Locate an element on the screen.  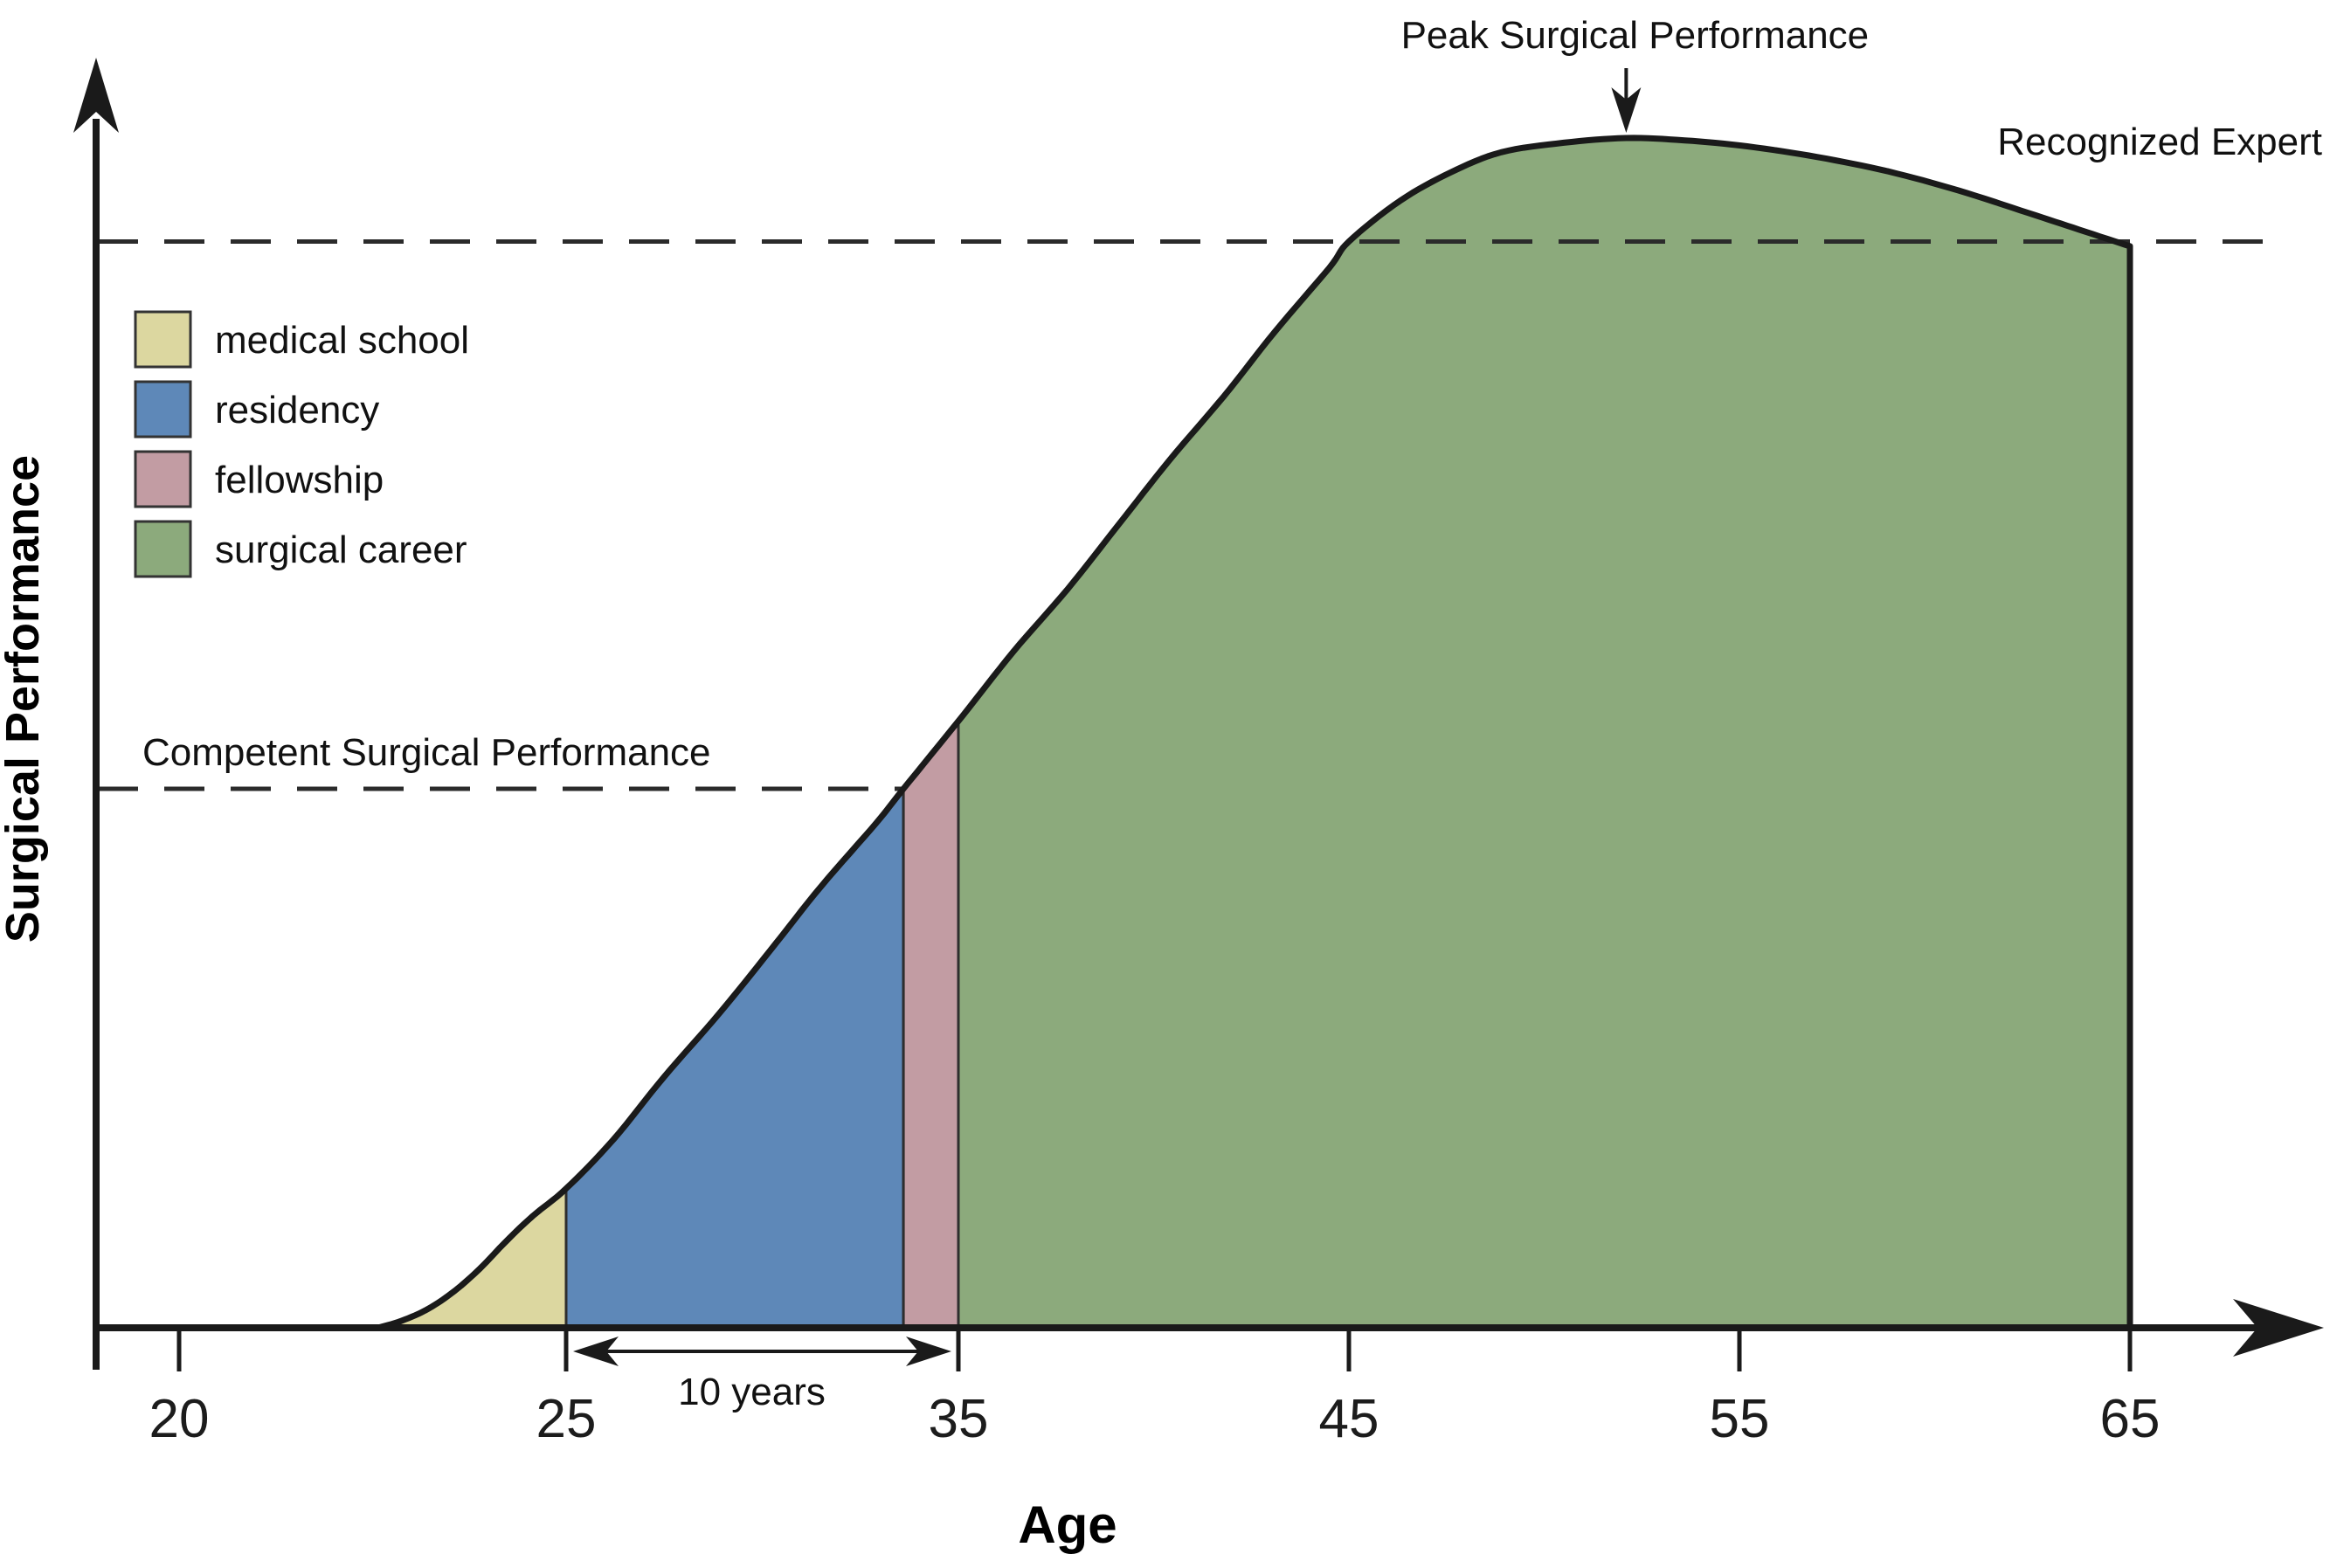
y-axis-title: Surgical Performance is located at coordinates (24, 699).